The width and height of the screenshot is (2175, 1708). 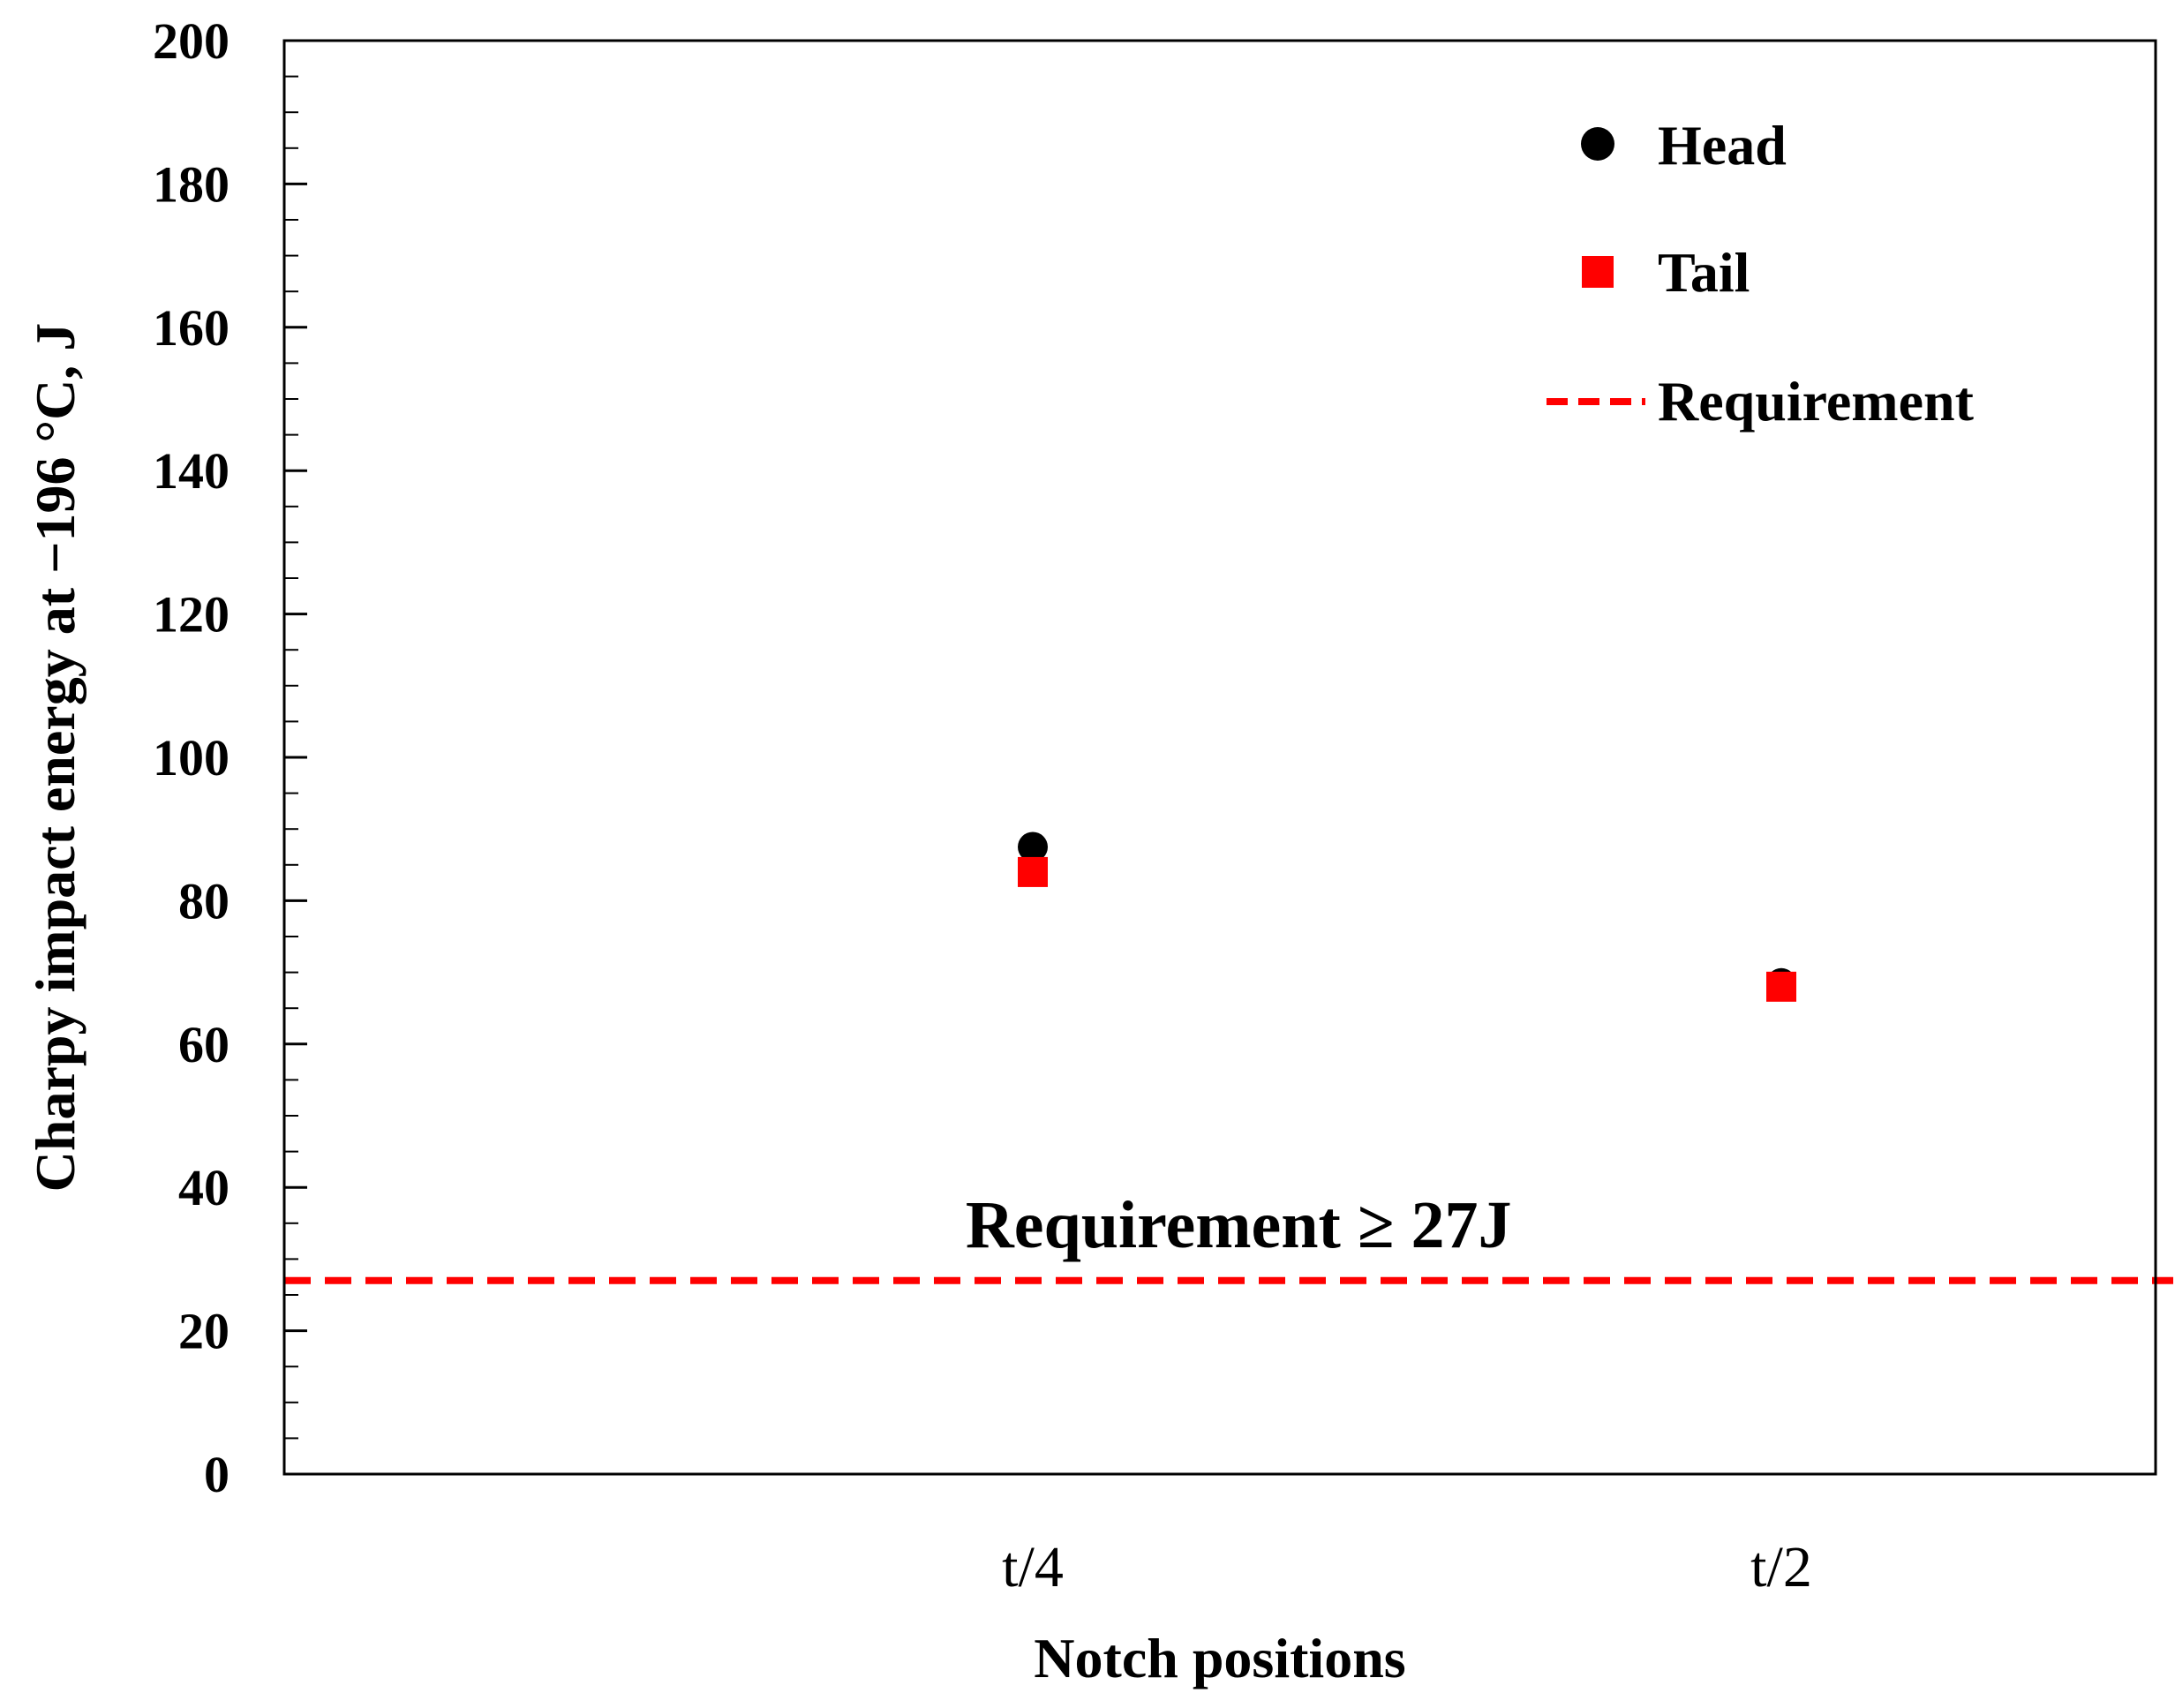 I want to click on legend-tail-label: Tail, so click(x=1704, y=273).